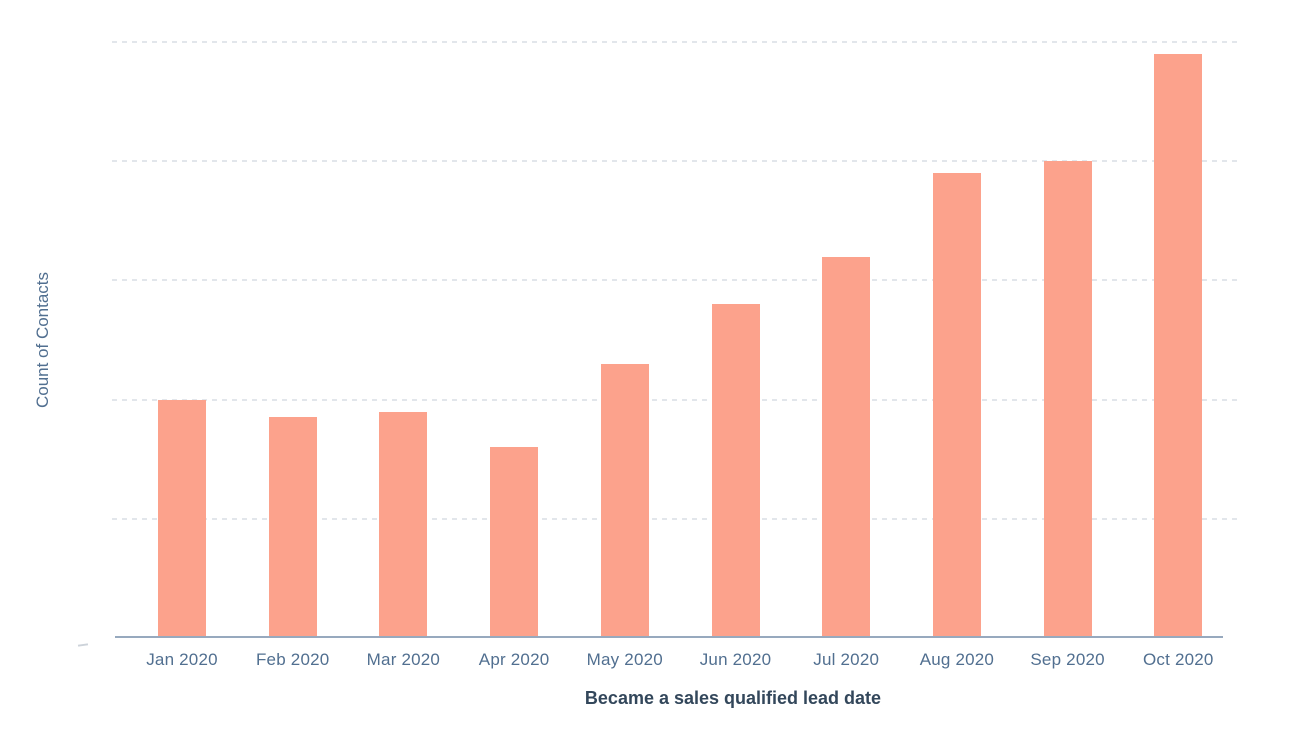 This screenshot has height=750, width=1292. Describe the element at coordinates (403, 523) in the screenshot. I see `bar-mar-2020` at that location.